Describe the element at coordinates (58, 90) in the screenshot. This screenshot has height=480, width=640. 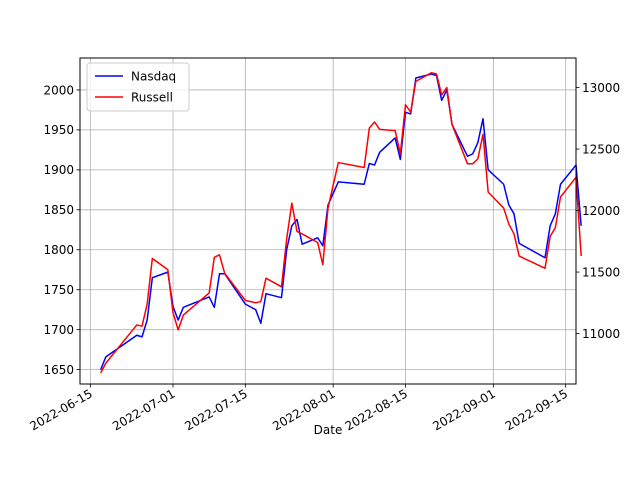
I see `y-left-tick-label: 2000` at that location.